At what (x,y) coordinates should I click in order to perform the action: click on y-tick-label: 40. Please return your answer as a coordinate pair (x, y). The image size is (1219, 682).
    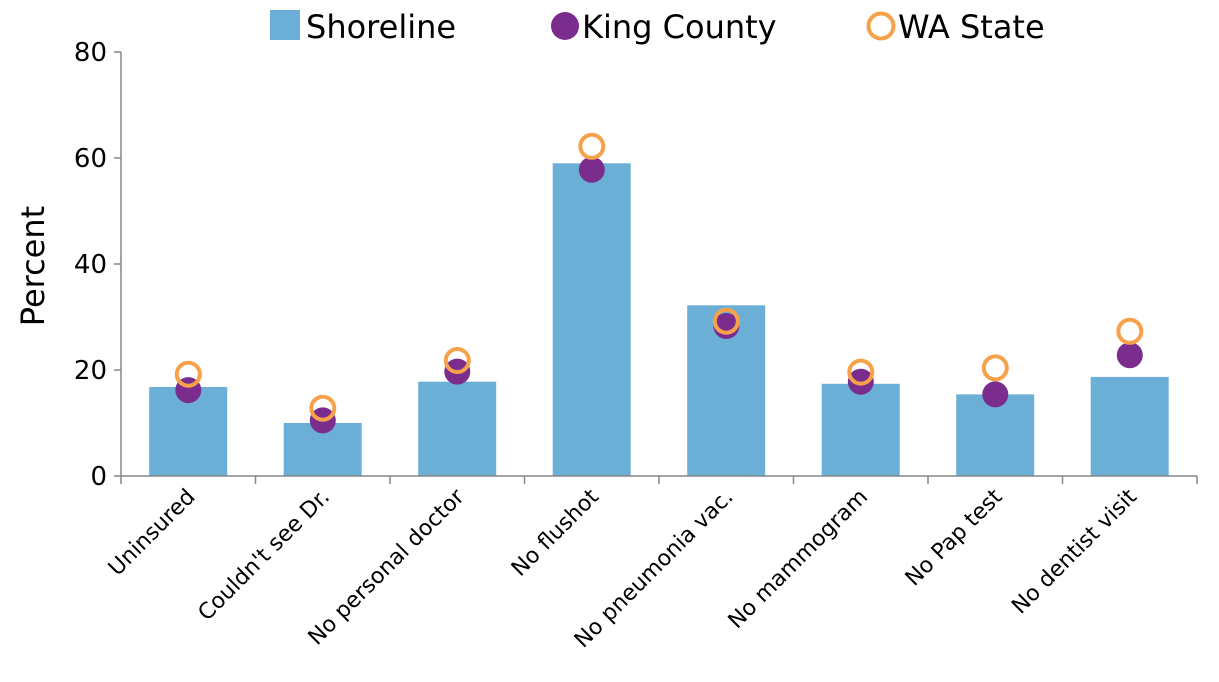
    Looking at the image, I should click on (90, 265).